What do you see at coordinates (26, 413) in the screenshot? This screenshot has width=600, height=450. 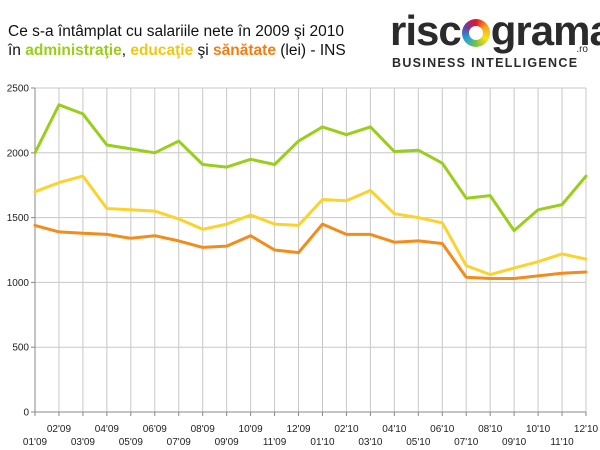 I see `y-tick-label: 0` at bounding box center [26, 413].